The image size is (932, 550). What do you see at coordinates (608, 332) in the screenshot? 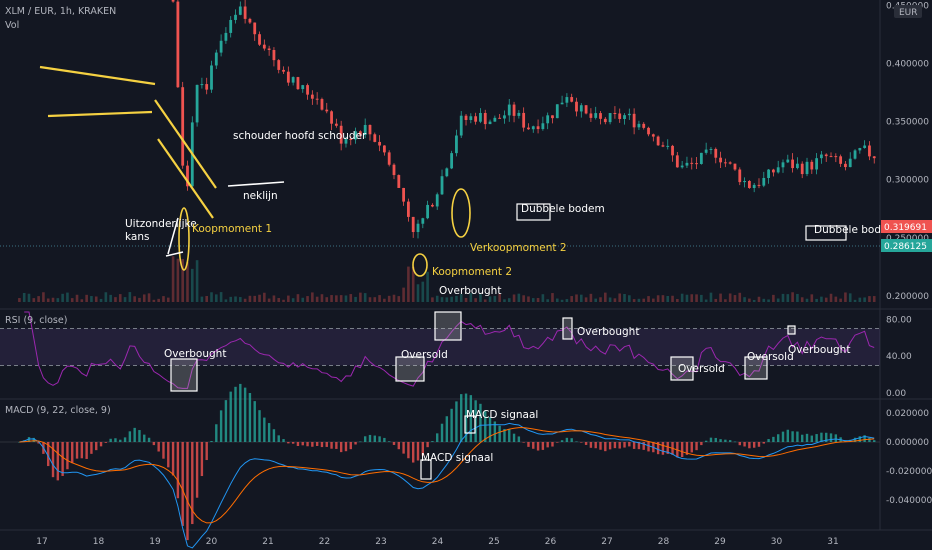
I see `label-rsi-overbought-2: Overbought` at bounding box center [608, 332].